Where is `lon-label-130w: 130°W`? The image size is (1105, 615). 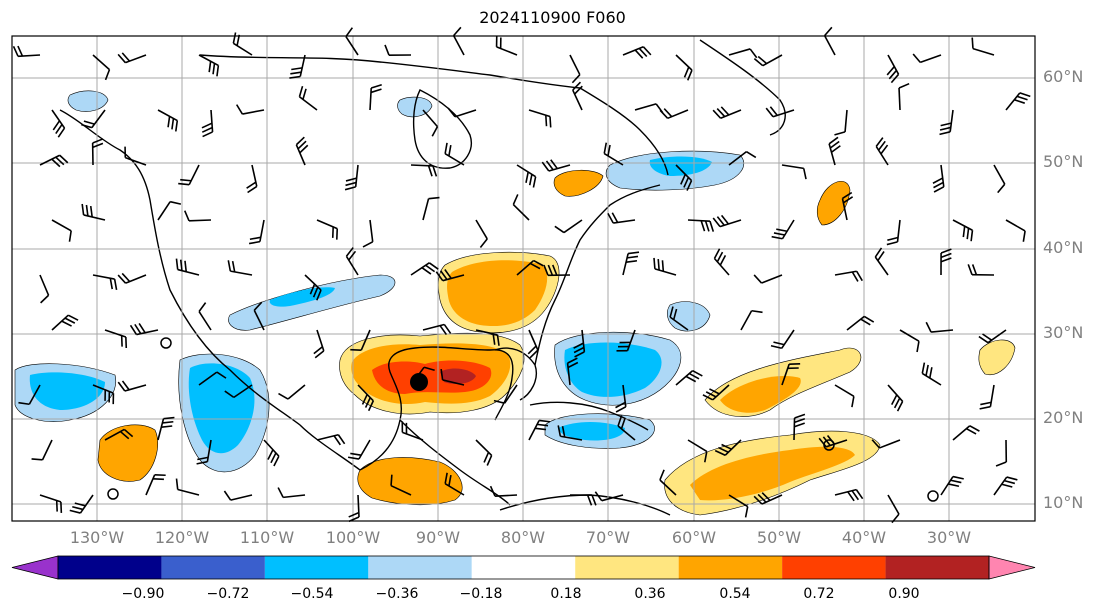
lon-label-130w: 130°W is located at coordinates (97, 537).